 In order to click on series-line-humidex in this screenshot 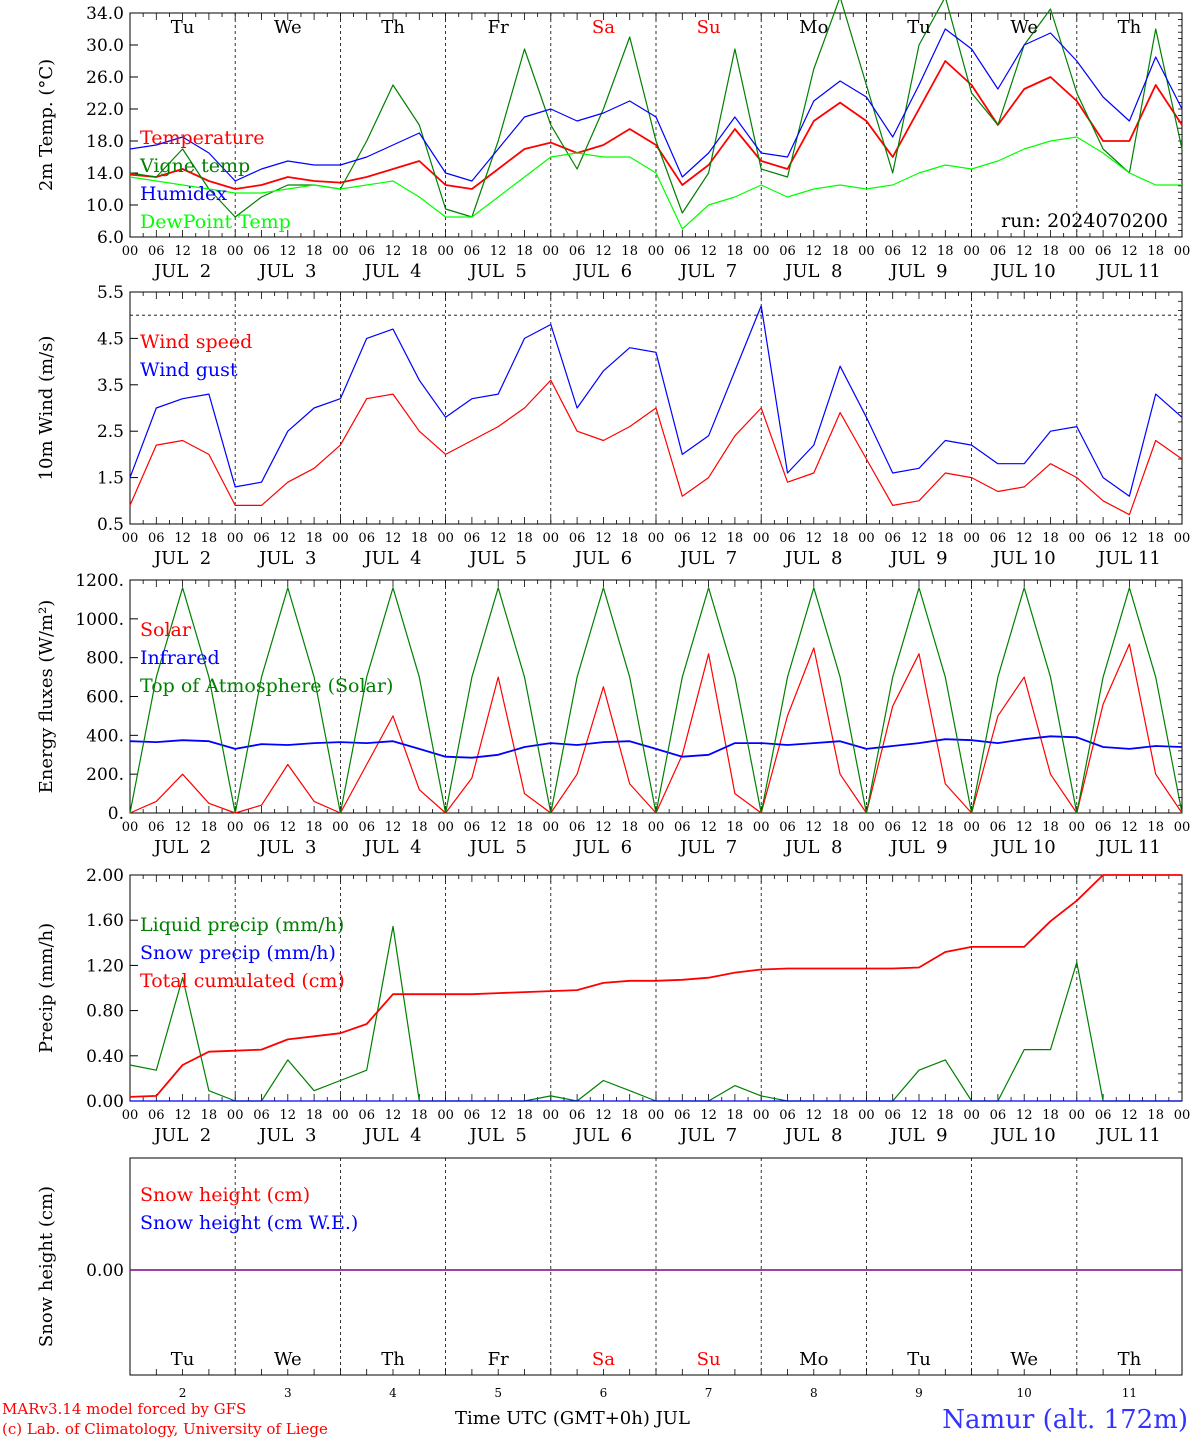, I will do `click(656, 105)`.